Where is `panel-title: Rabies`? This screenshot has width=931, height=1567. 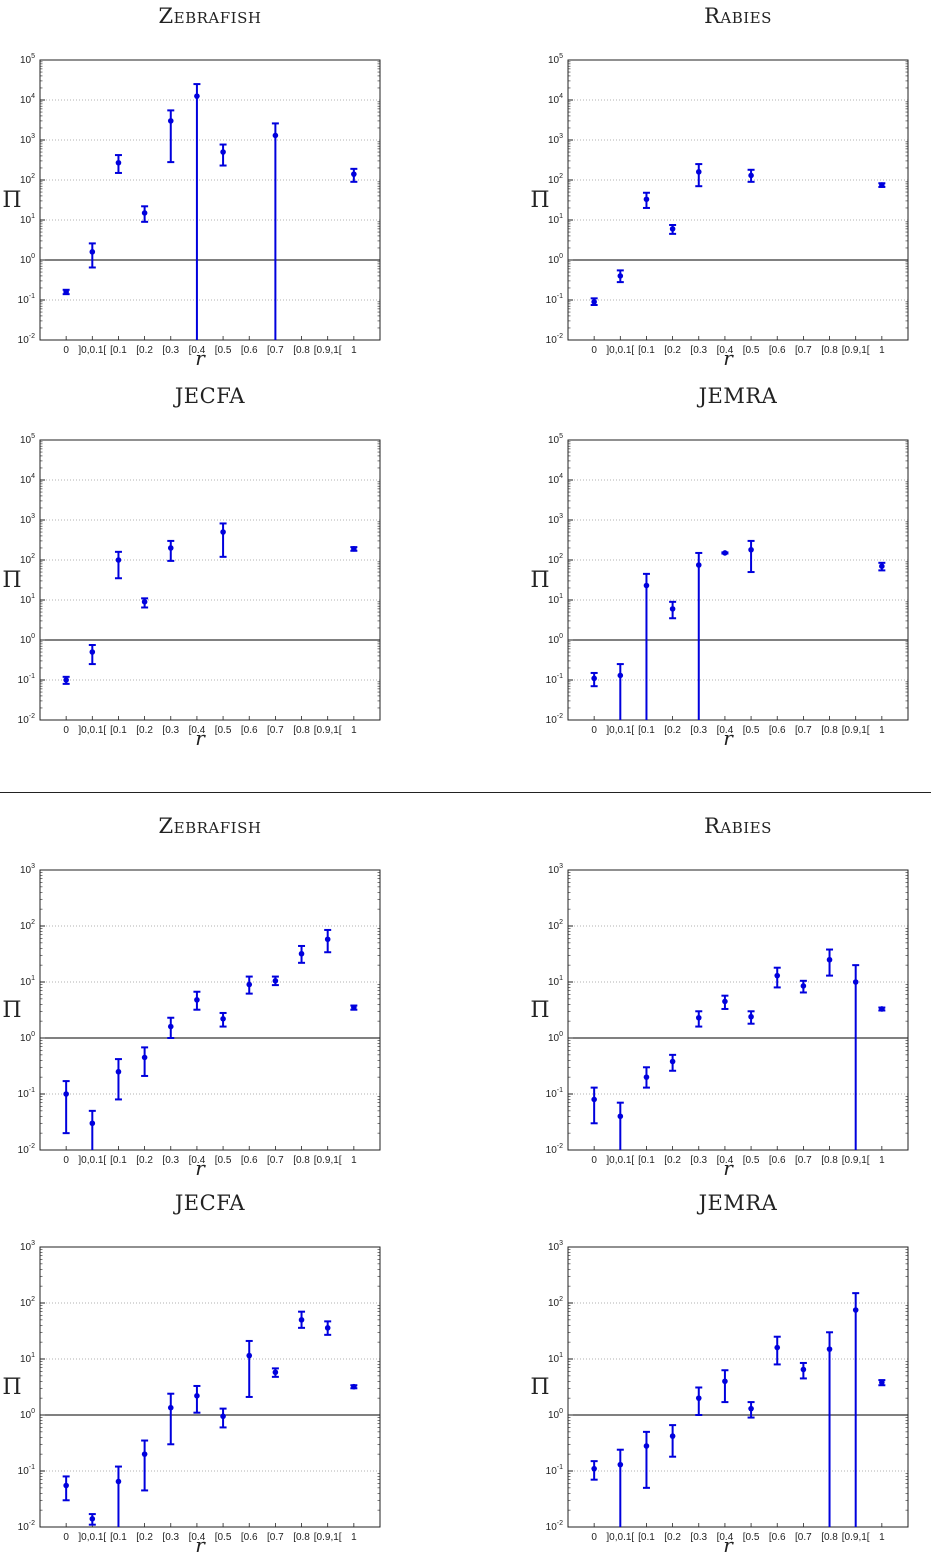
panel-title: Rabies is located at coordinates (738, 16).